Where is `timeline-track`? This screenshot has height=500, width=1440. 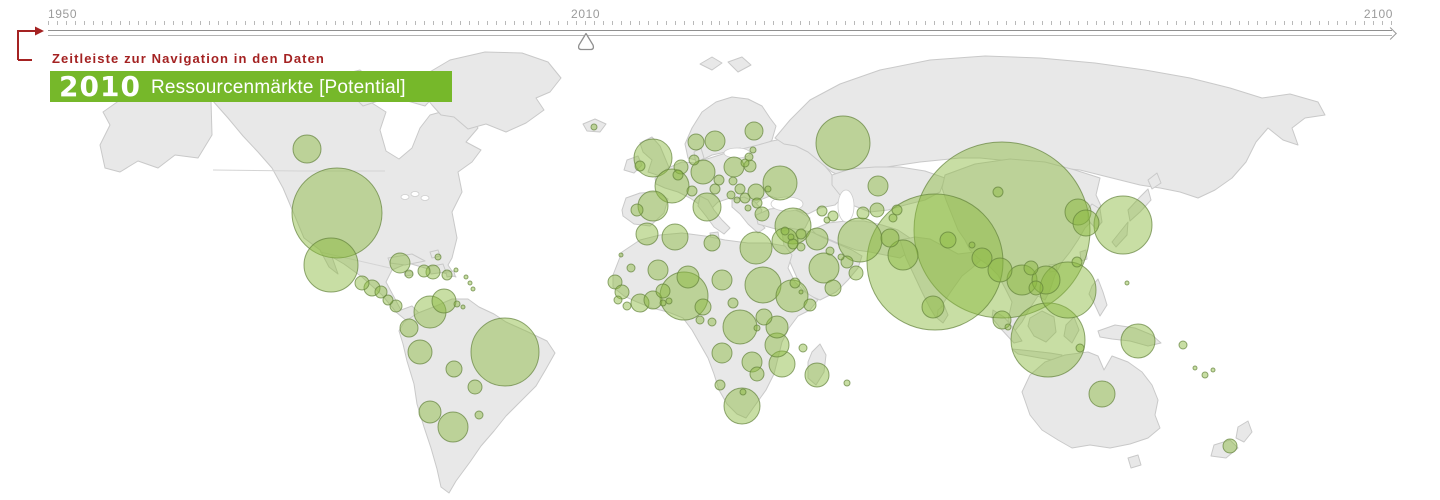
timeline-track is located at coordinates (720, 33).